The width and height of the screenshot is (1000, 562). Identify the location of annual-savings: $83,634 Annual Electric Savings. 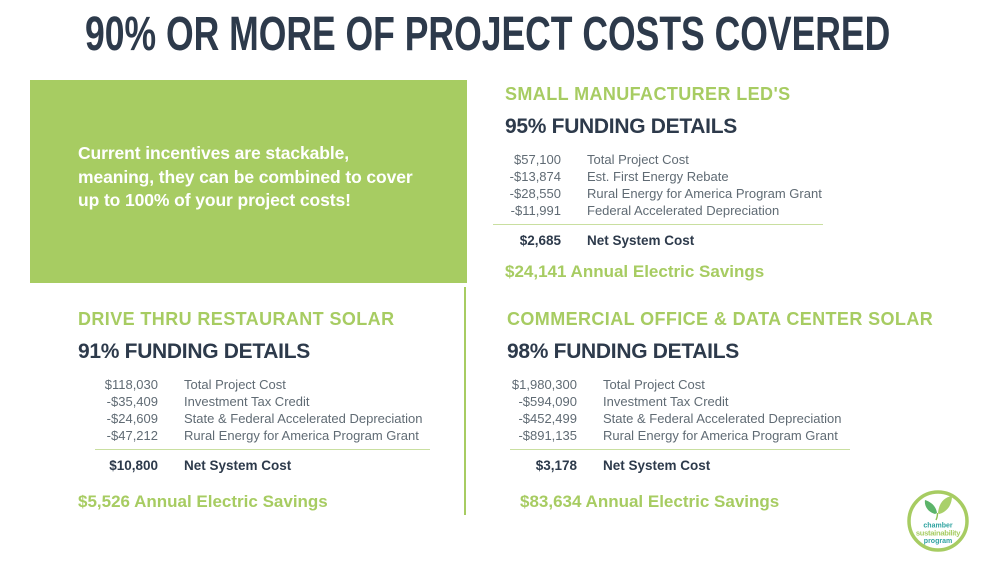
(650, 501).